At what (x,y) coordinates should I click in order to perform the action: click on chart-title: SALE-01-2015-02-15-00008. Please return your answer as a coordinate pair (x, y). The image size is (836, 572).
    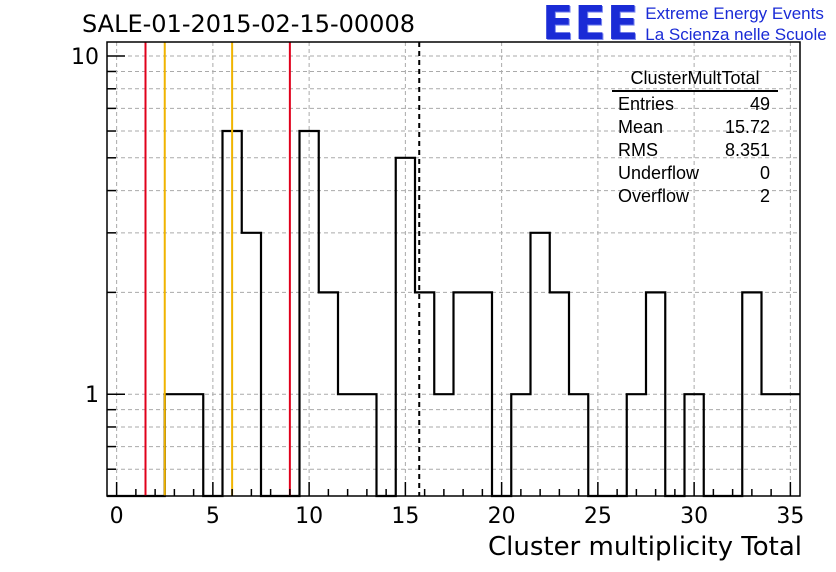
    Looking at the image, I should click on (248, 24).